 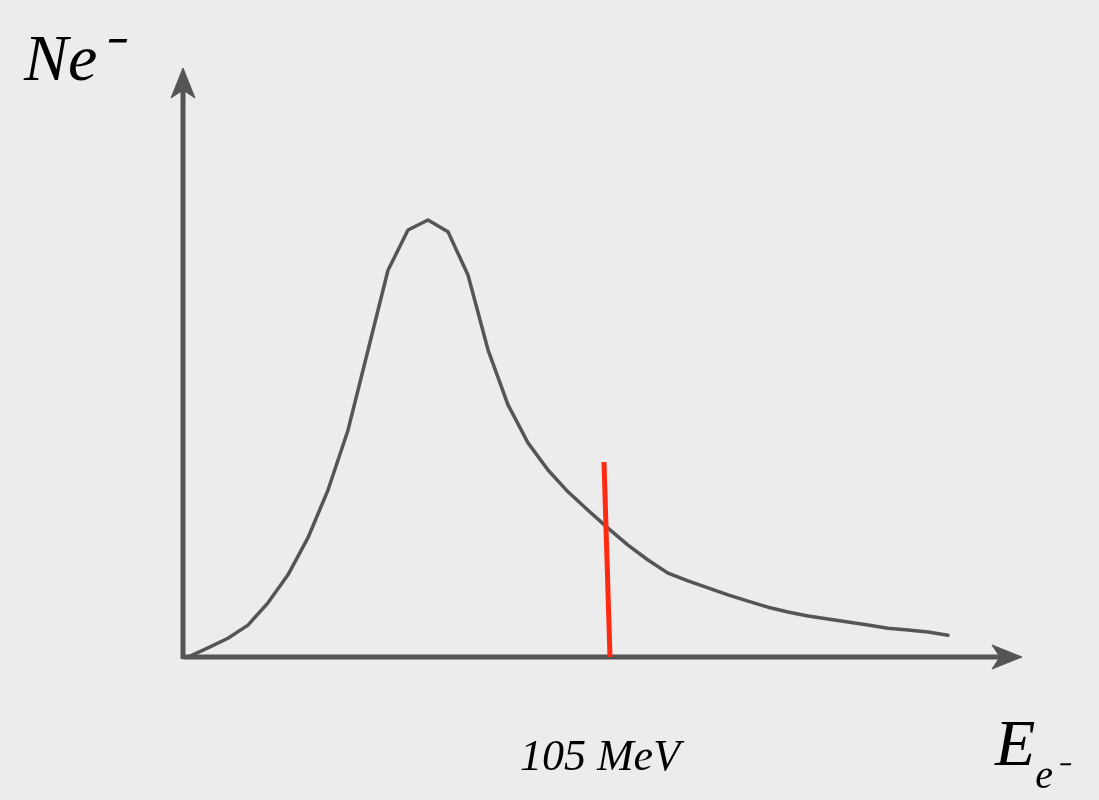 What do you see at coordinates (602, 755) in the screenshot?
I see `text: 105 MeV` at bounding box center [602, 755].